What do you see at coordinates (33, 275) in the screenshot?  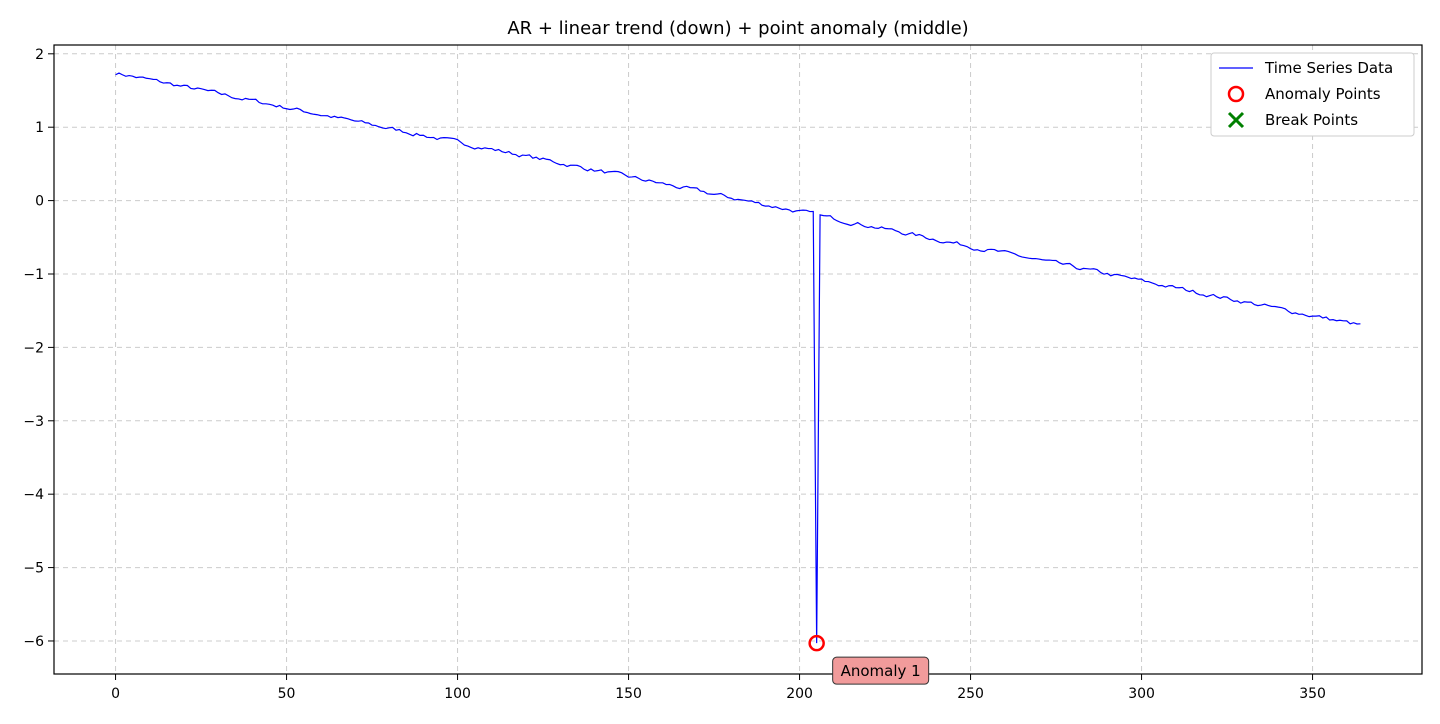 I see `y-tick-label: −1` at bounding box center [33, 275].